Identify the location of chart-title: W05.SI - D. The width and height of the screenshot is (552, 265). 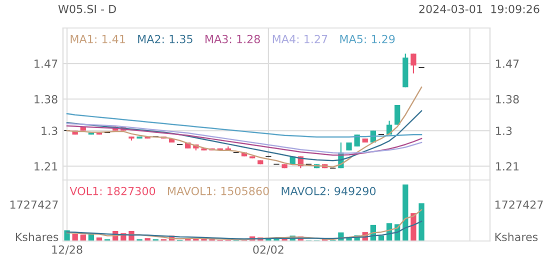
(87, 9).